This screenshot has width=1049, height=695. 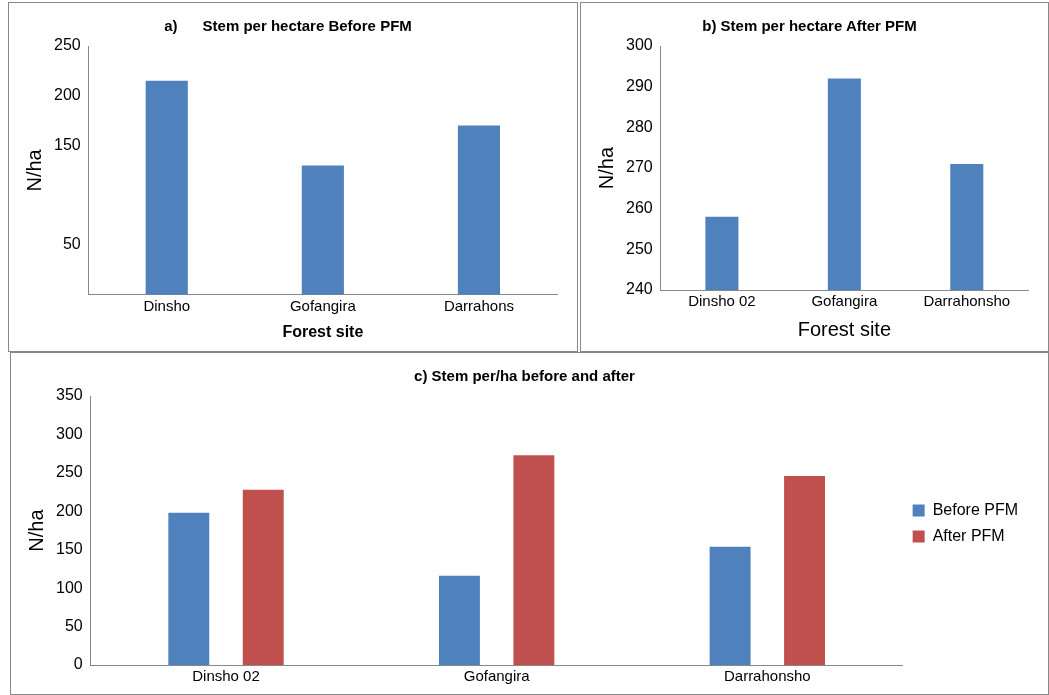 What do you see at coordinates (78, 664) in the screenshot?
I see `y-tick-label: 0` at bounding box center [78, 664].